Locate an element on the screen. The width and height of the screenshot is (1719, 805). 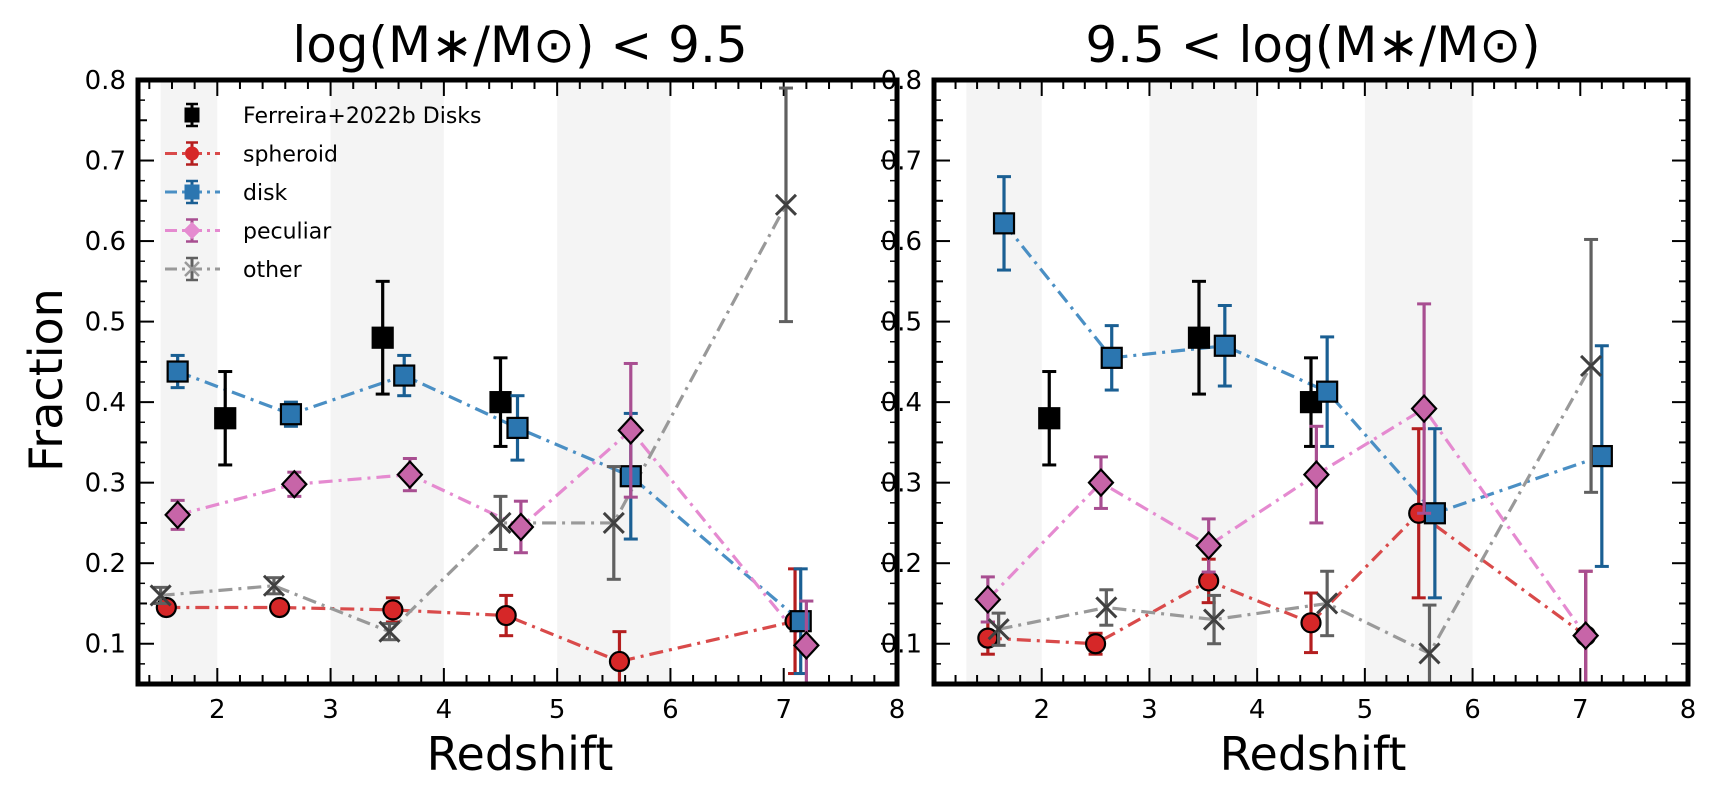
panel-1-shaded-band is located at coordinates (1004, 382).